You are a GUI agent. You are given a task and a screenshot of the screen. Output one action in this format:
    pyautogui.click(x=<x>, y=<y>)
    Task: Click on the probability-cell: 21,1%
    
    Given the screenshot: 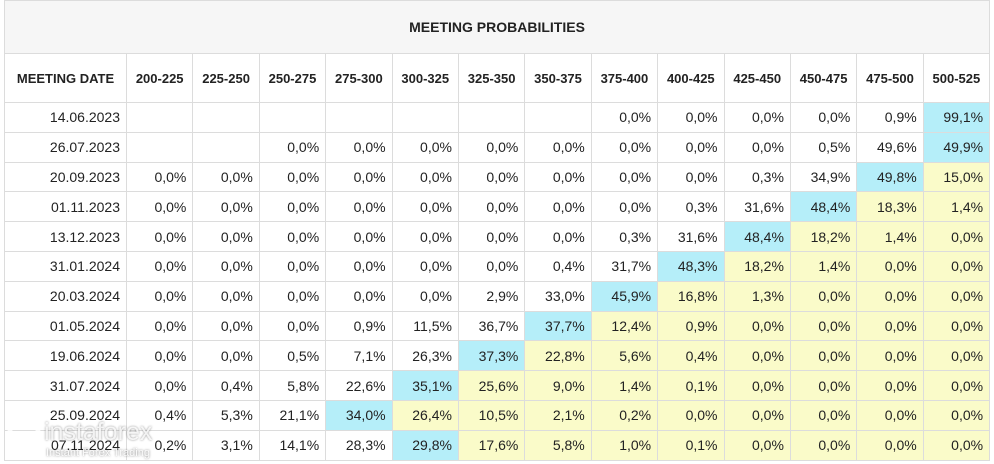 What is the action you would take?
    pyautogui.click(x=292, y=415)
    